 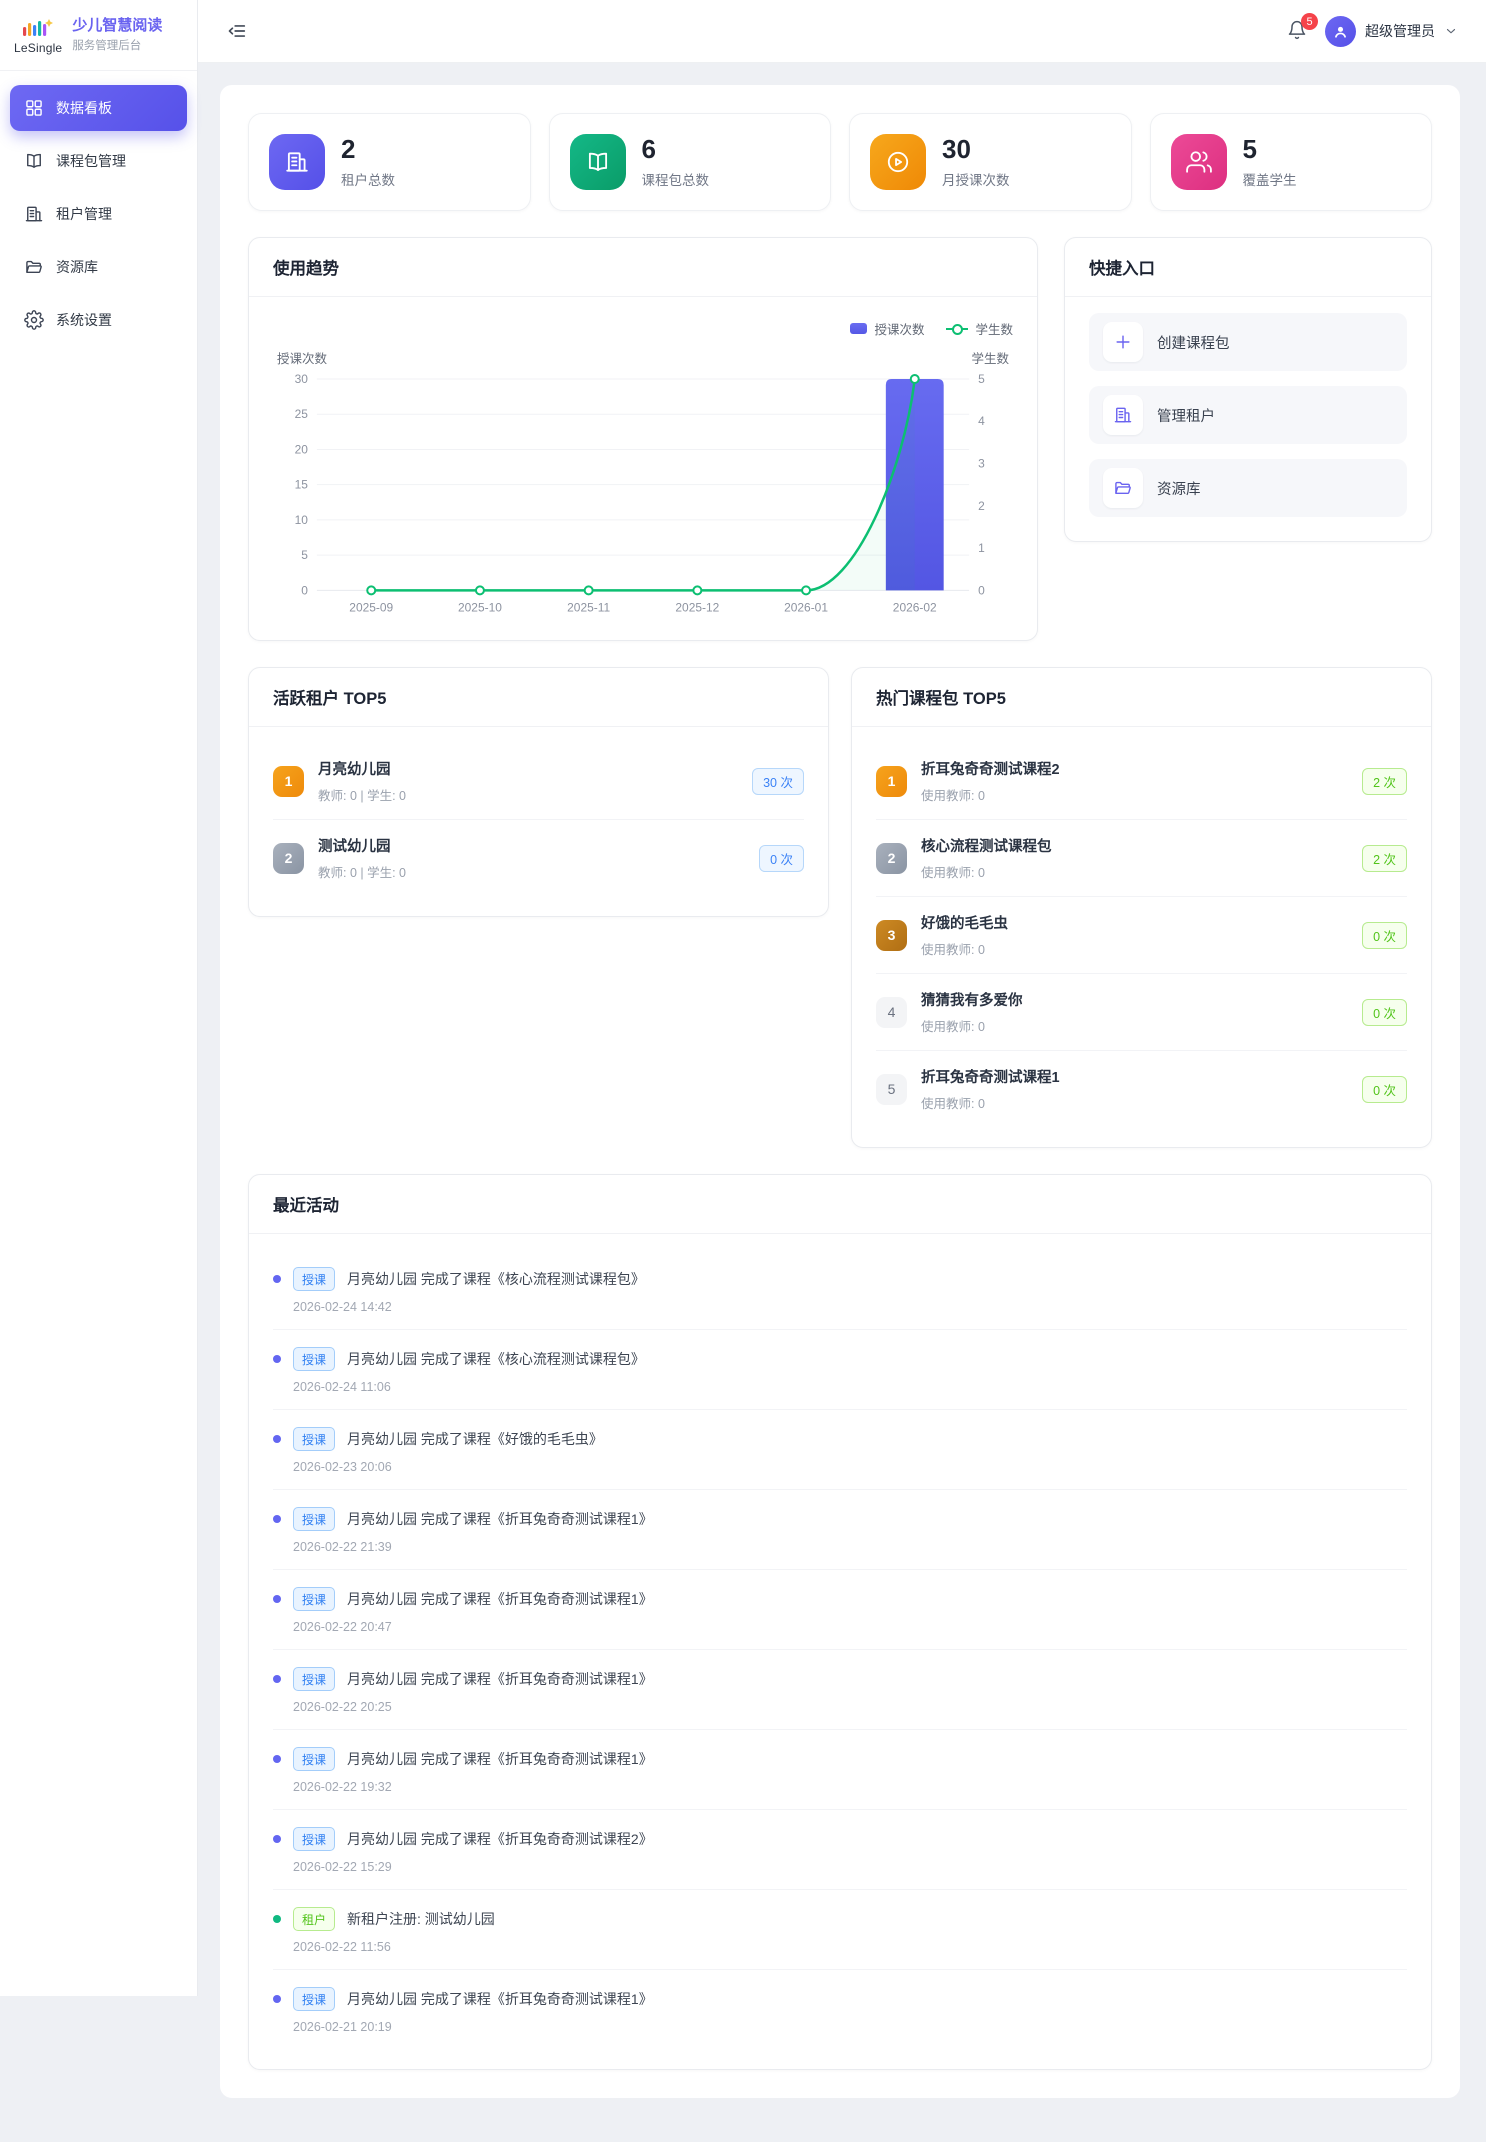 What do you see at coordinates (981, 548) in the screenshot?
I see `svg-text: 1` at bounding box center [981, 548].